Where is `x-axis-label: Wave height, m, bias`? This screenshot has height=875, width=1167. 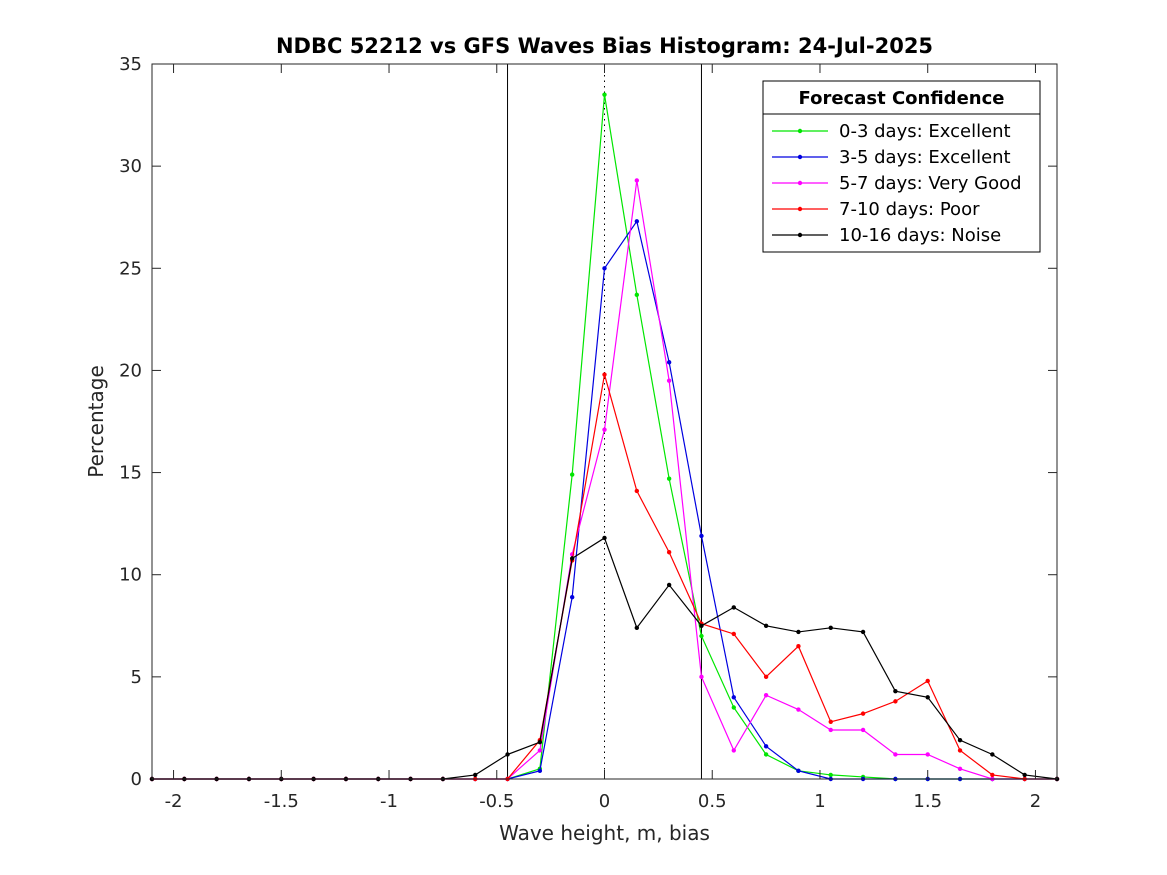
x-axis-label: Wave height, m, bias is located at coordinates (604, 833).